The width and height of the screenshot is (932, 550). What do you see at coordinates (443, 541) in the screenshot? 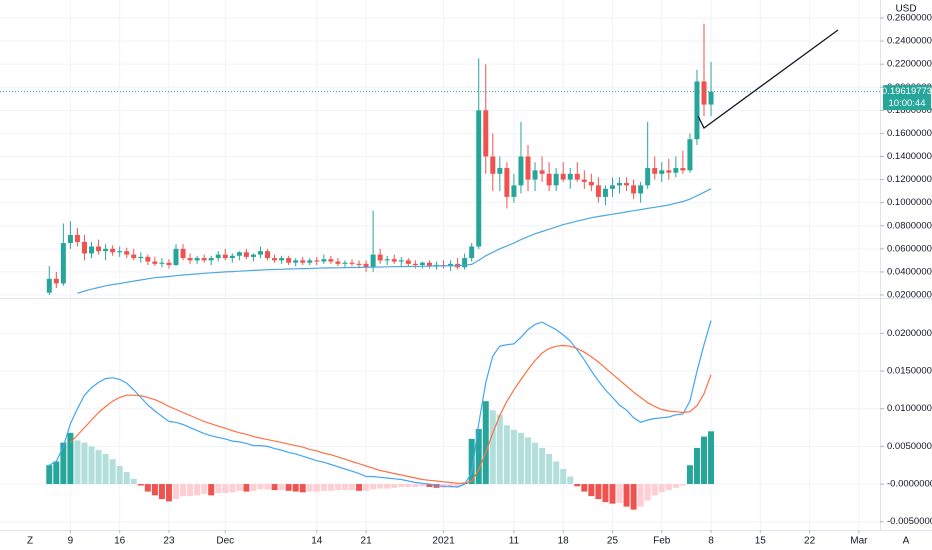
I see `x-tick-label: 2021` at bounding box center [443, 541].